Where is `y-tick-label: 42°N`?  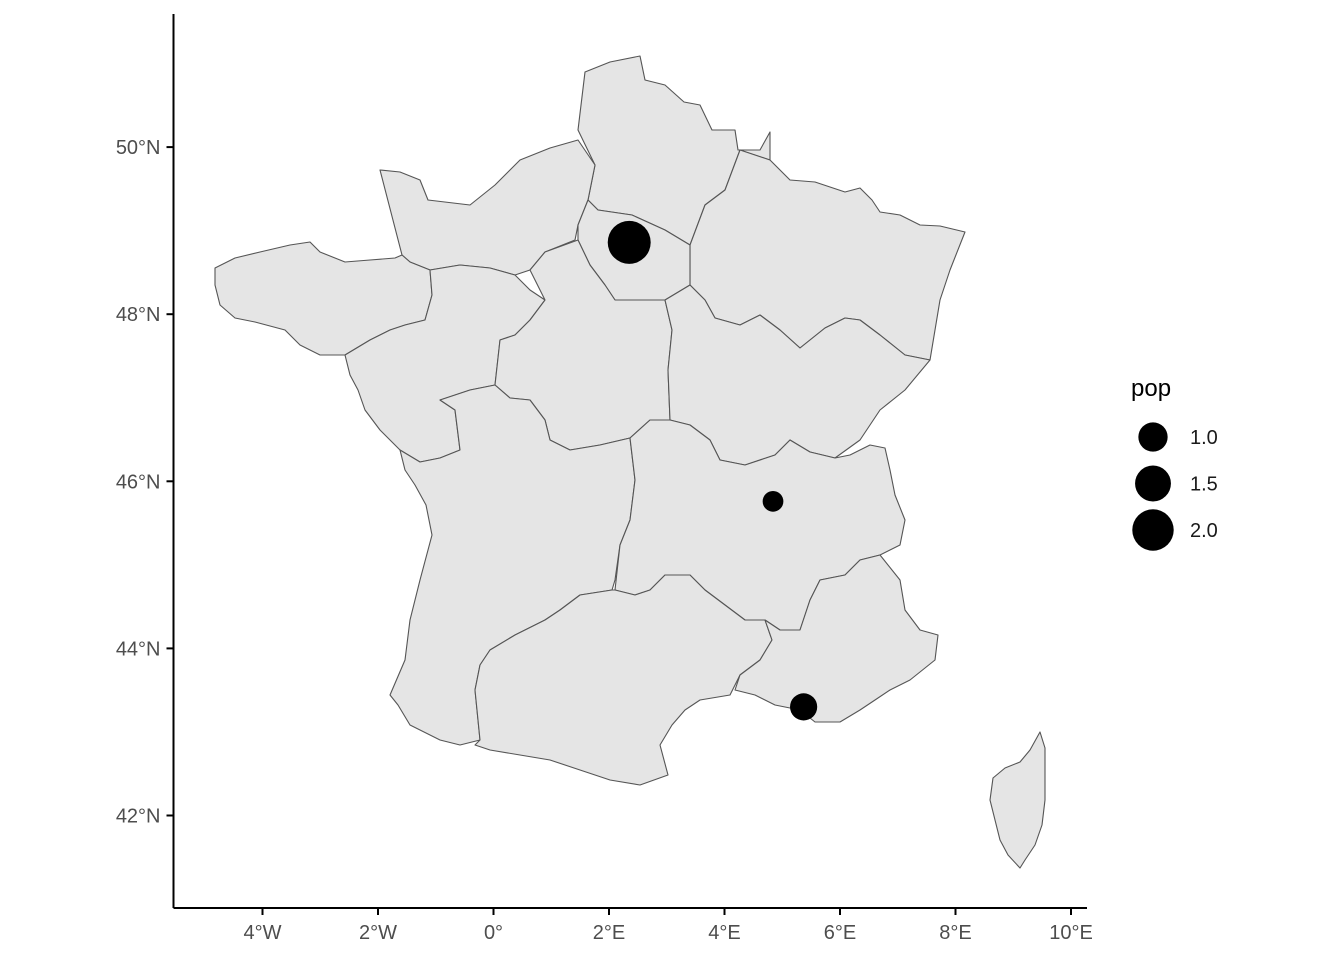
y-tick-label: 42°N is located at coordinates (138, 817).